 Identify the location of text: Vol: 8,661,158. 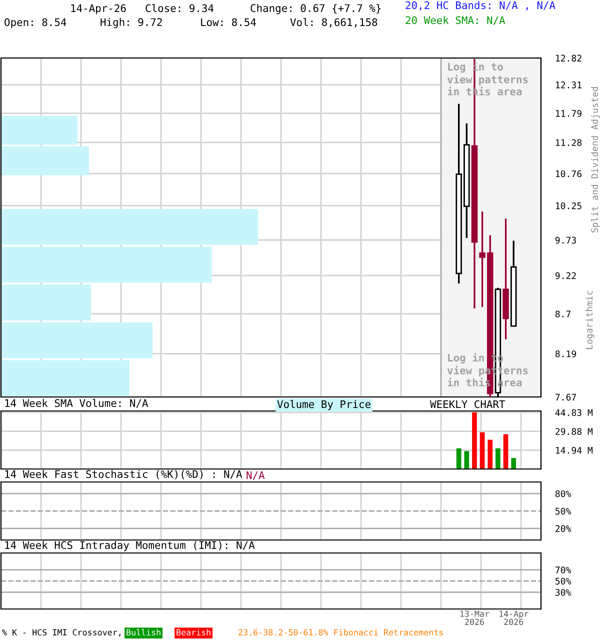
(334, 23).